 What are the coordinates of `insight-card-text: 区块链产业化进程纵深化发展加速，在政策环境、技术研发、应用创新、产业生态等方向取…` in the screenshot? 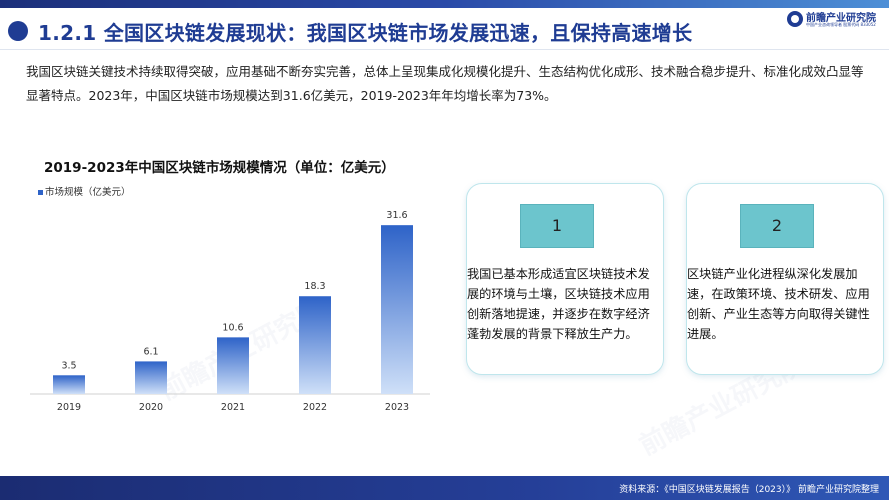 It's located at (778, 304).